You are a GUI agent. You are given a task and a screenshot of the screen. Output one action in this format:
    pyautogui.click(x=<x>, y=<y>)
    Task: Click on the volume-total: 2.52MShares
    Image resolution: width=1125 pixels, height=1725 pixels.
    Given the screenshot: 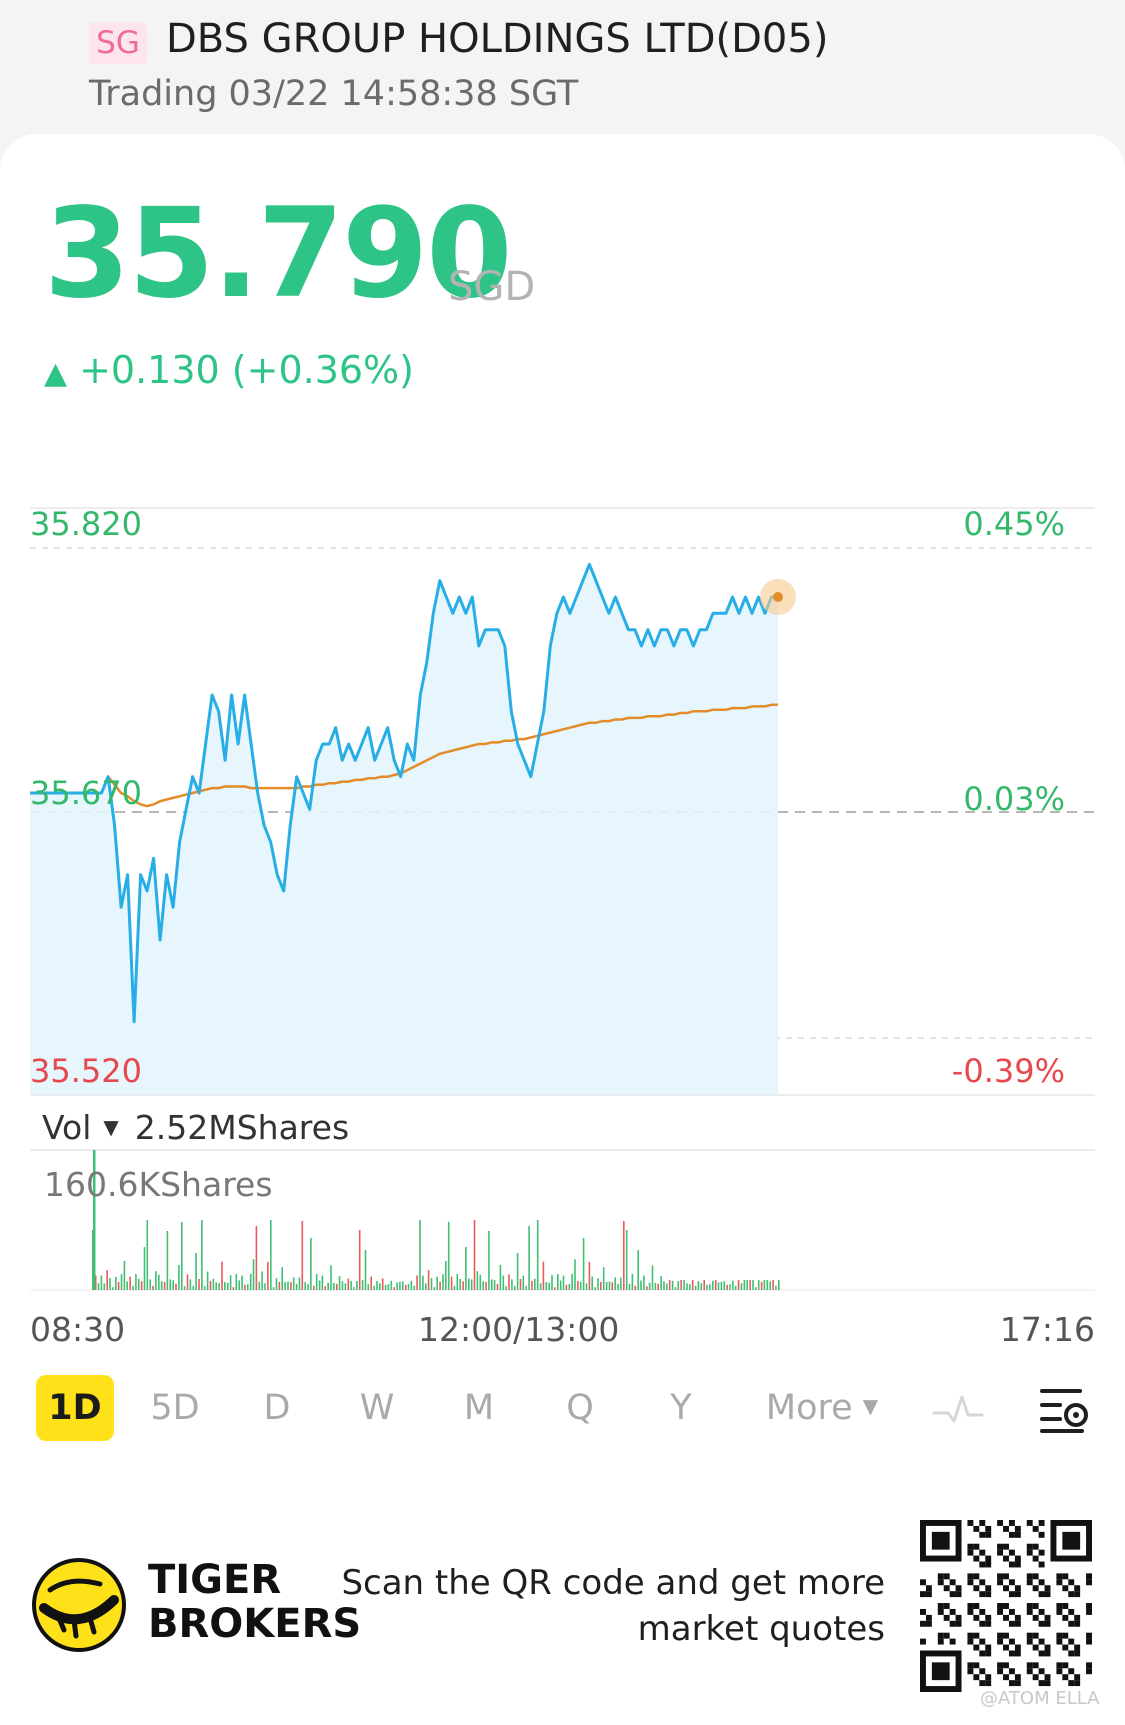 What is the action you would take?
    pyautogui.click(x=242, y=1127)
    